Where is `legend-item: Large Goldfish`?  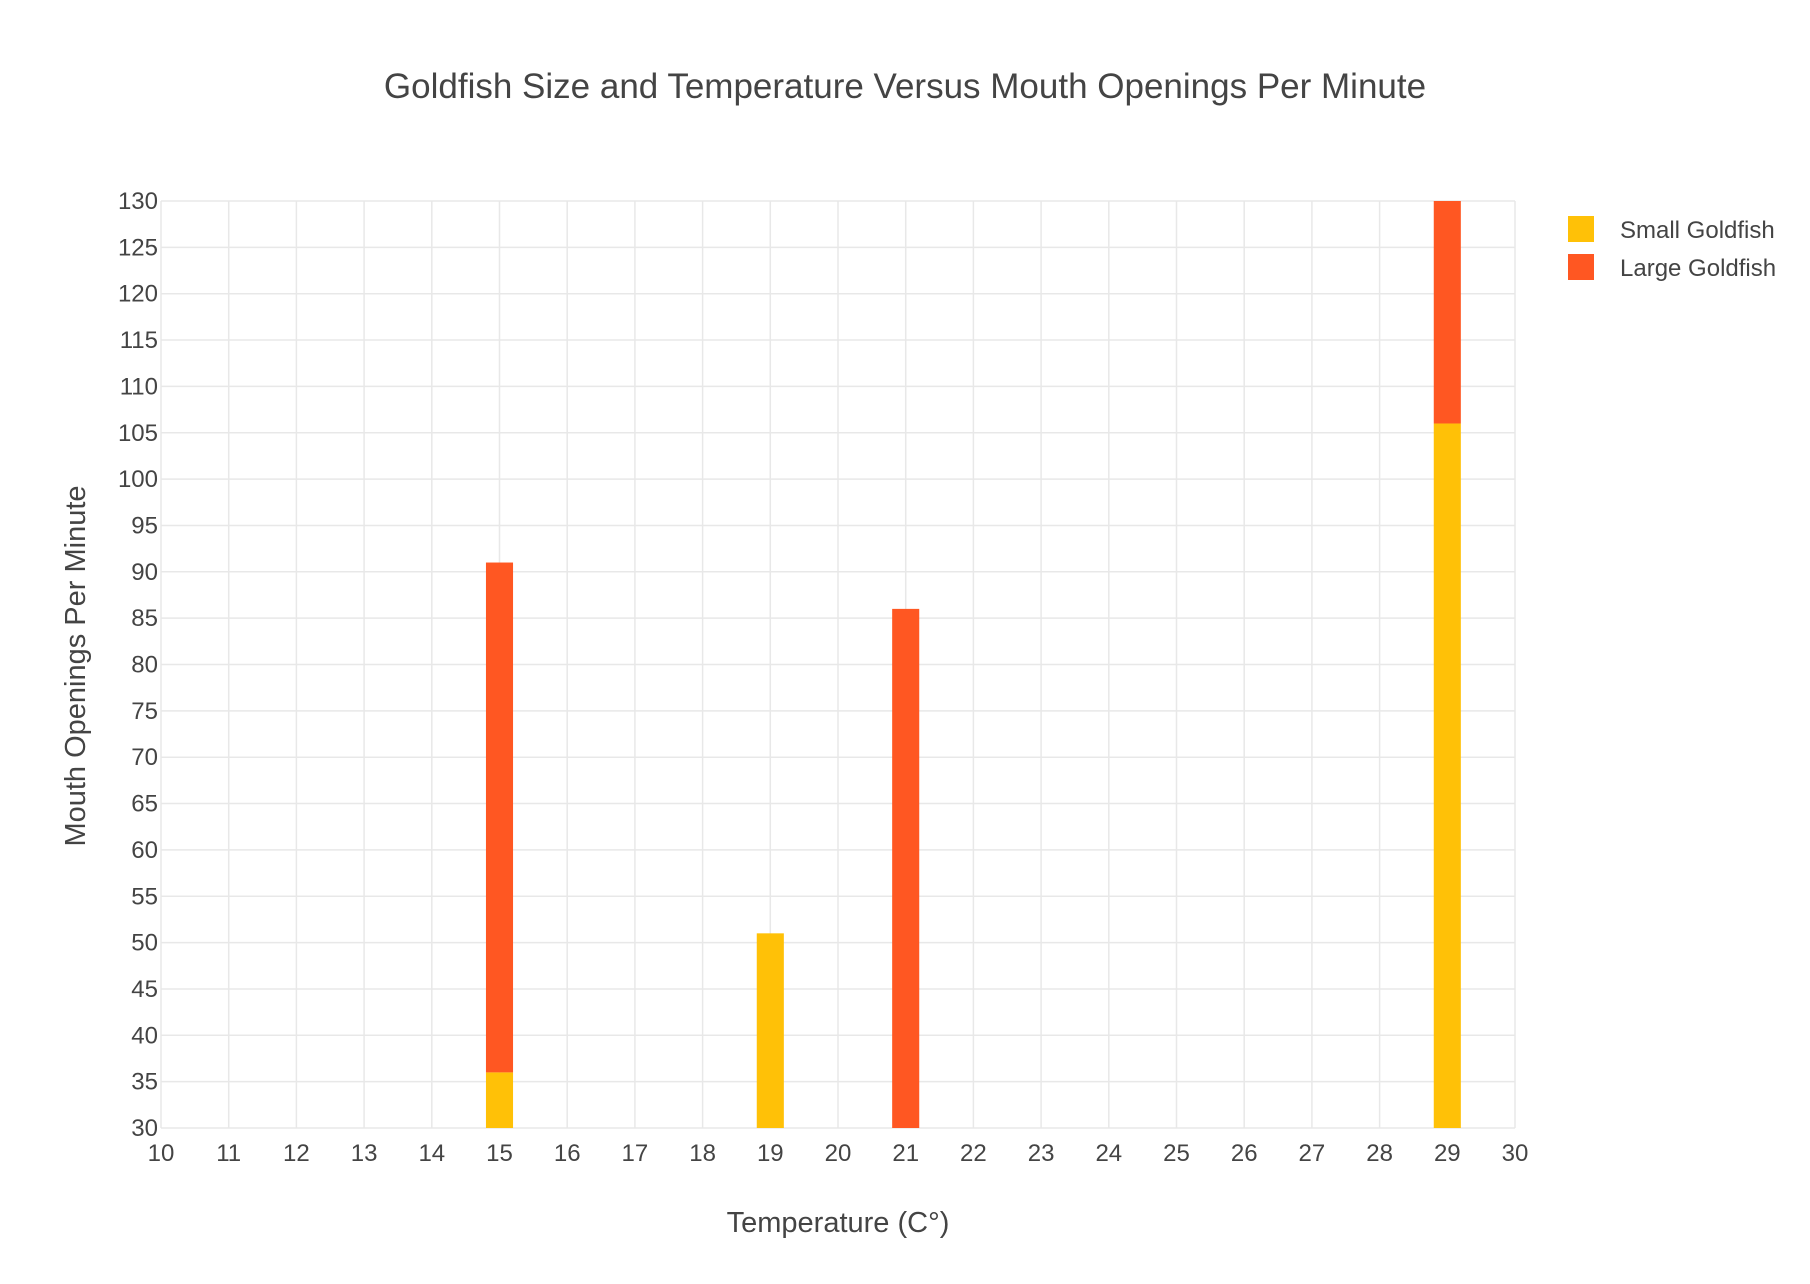 legend-item: Large Goldfish is located at coordinates (1672, 268).